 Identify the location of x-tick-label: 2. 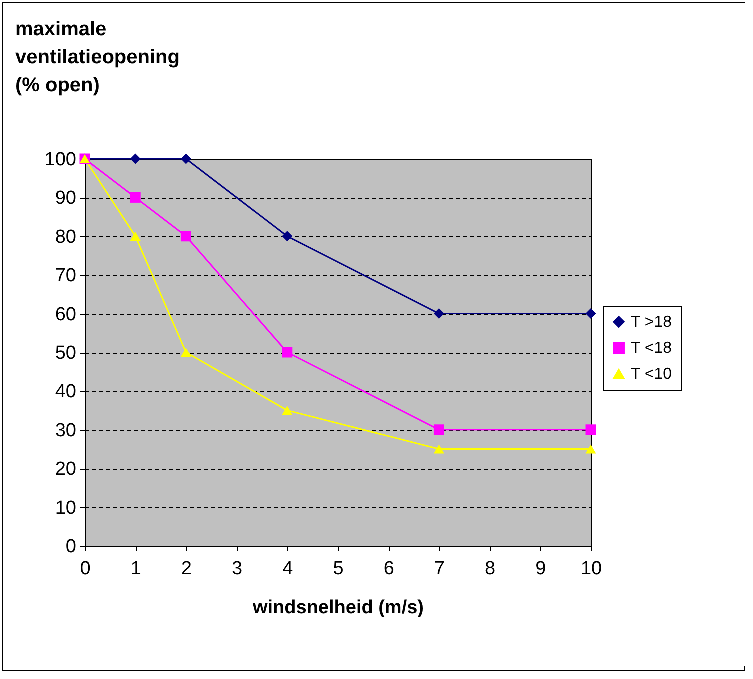
(186, 569).